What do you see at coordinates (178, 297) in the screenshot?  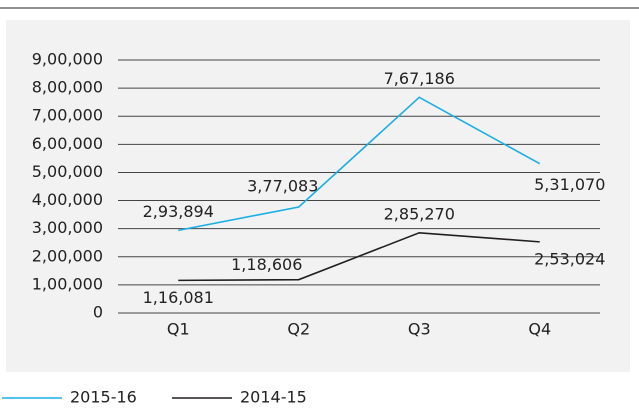 I see `data-label: 1,16,081` at bounding box center [178, 297].